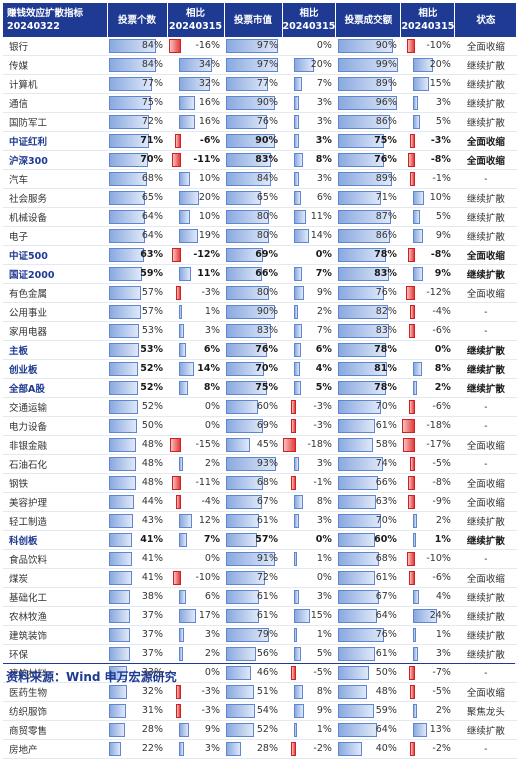  Describe the element at coordinates (309, 198) in the screenshot. I see `mv-change-cell: 6%` at that location.